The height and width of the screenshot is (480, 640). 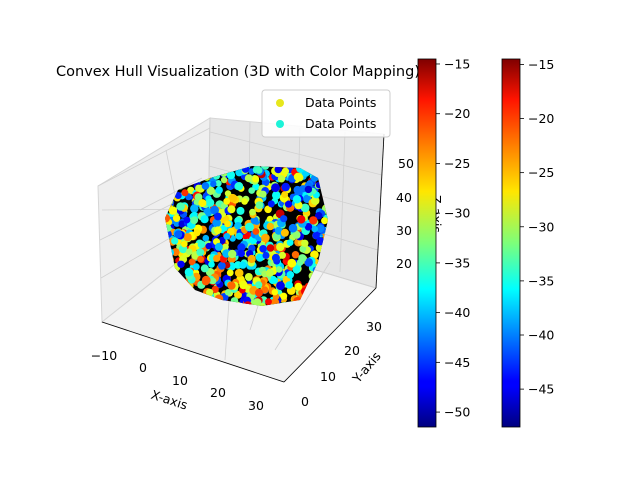 I want to click on x-tick-label-2: 10, so click(x=180, y=380).